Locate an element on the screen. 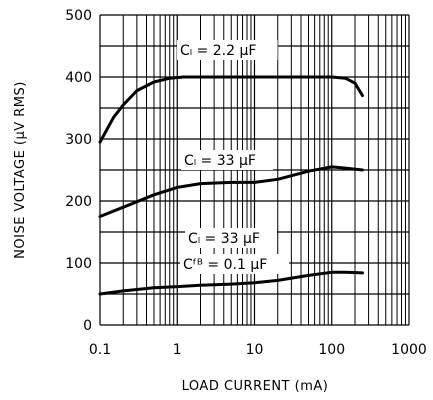 The height and width of the screenshot is (400, 433). y-tick-label: 400 is located at coordinates (78, 78).